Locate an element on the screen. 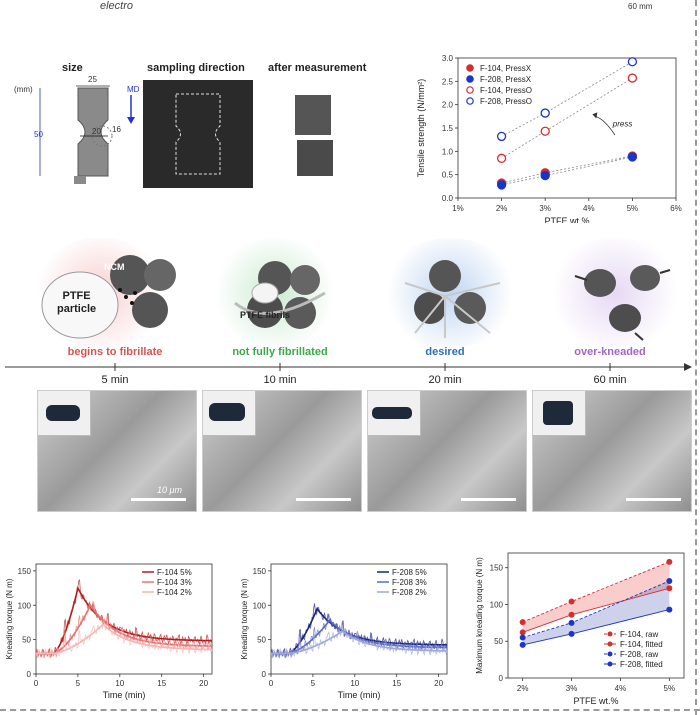 The image size is (700, 715). torque104-ytick-label: 0 is located at coordinates (29, 674).